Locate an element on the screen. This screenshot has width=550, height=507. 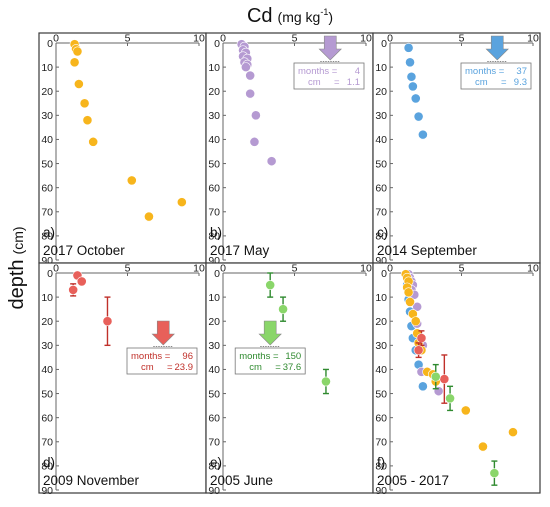
annotation-months-value: 96 is located at coordinates (187, 356).